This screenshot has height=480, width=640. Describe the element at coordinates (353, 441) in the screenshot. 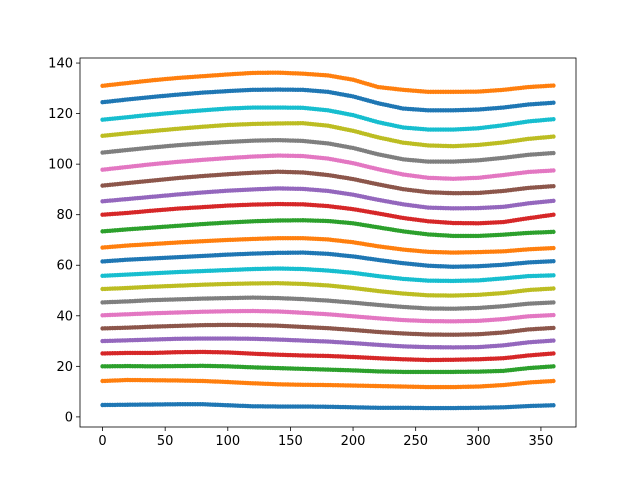

I see `x-tick-label: 200` at that location.